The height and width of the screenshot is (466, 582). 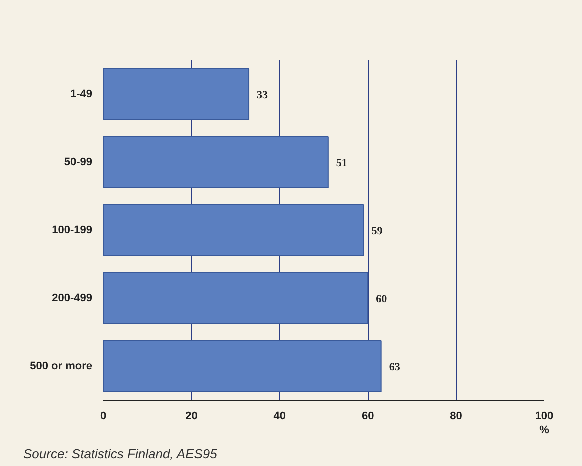 What do you see at coordinates (456, 416) in the screenshot?
I see `x-tick-label: 80` at bounding box center [456, 416].